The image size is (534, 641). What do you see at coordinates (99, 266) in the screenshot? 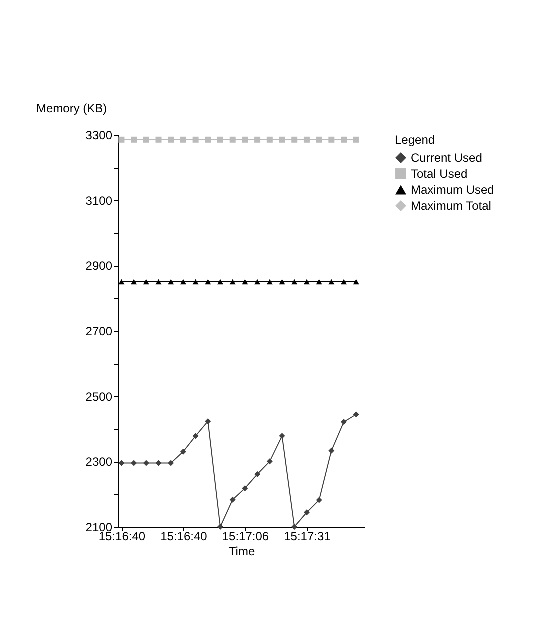
I see `y-tick-label: 2900` at bounding box center [99, 266].